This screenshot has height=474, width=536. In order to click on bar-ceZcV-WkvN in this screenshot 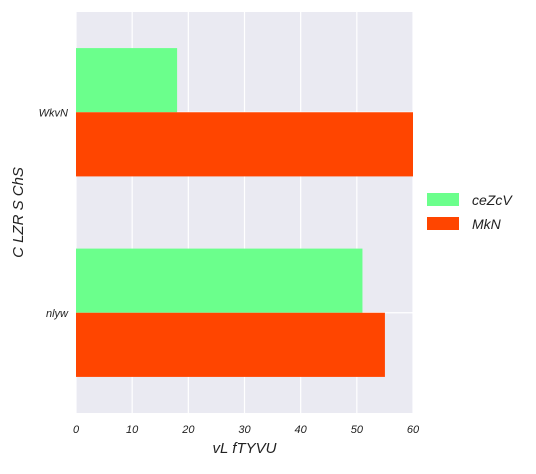, I will do `click(127, 80)`.